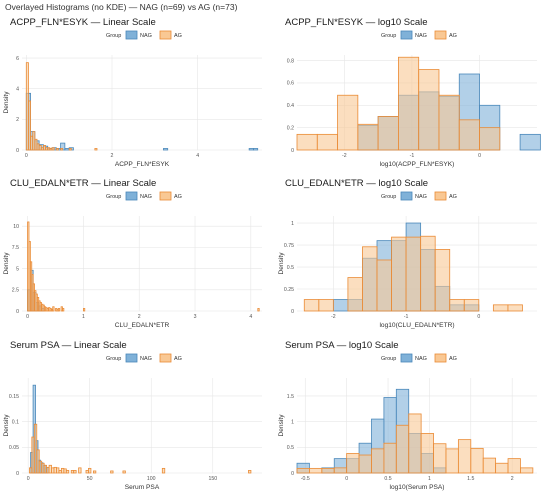 This screenshot has height=497, width=550. Describe the element at coordinates (417, 487) in the screenshot. I see `x-axis-label: log10(Serum PSA)` at that location.